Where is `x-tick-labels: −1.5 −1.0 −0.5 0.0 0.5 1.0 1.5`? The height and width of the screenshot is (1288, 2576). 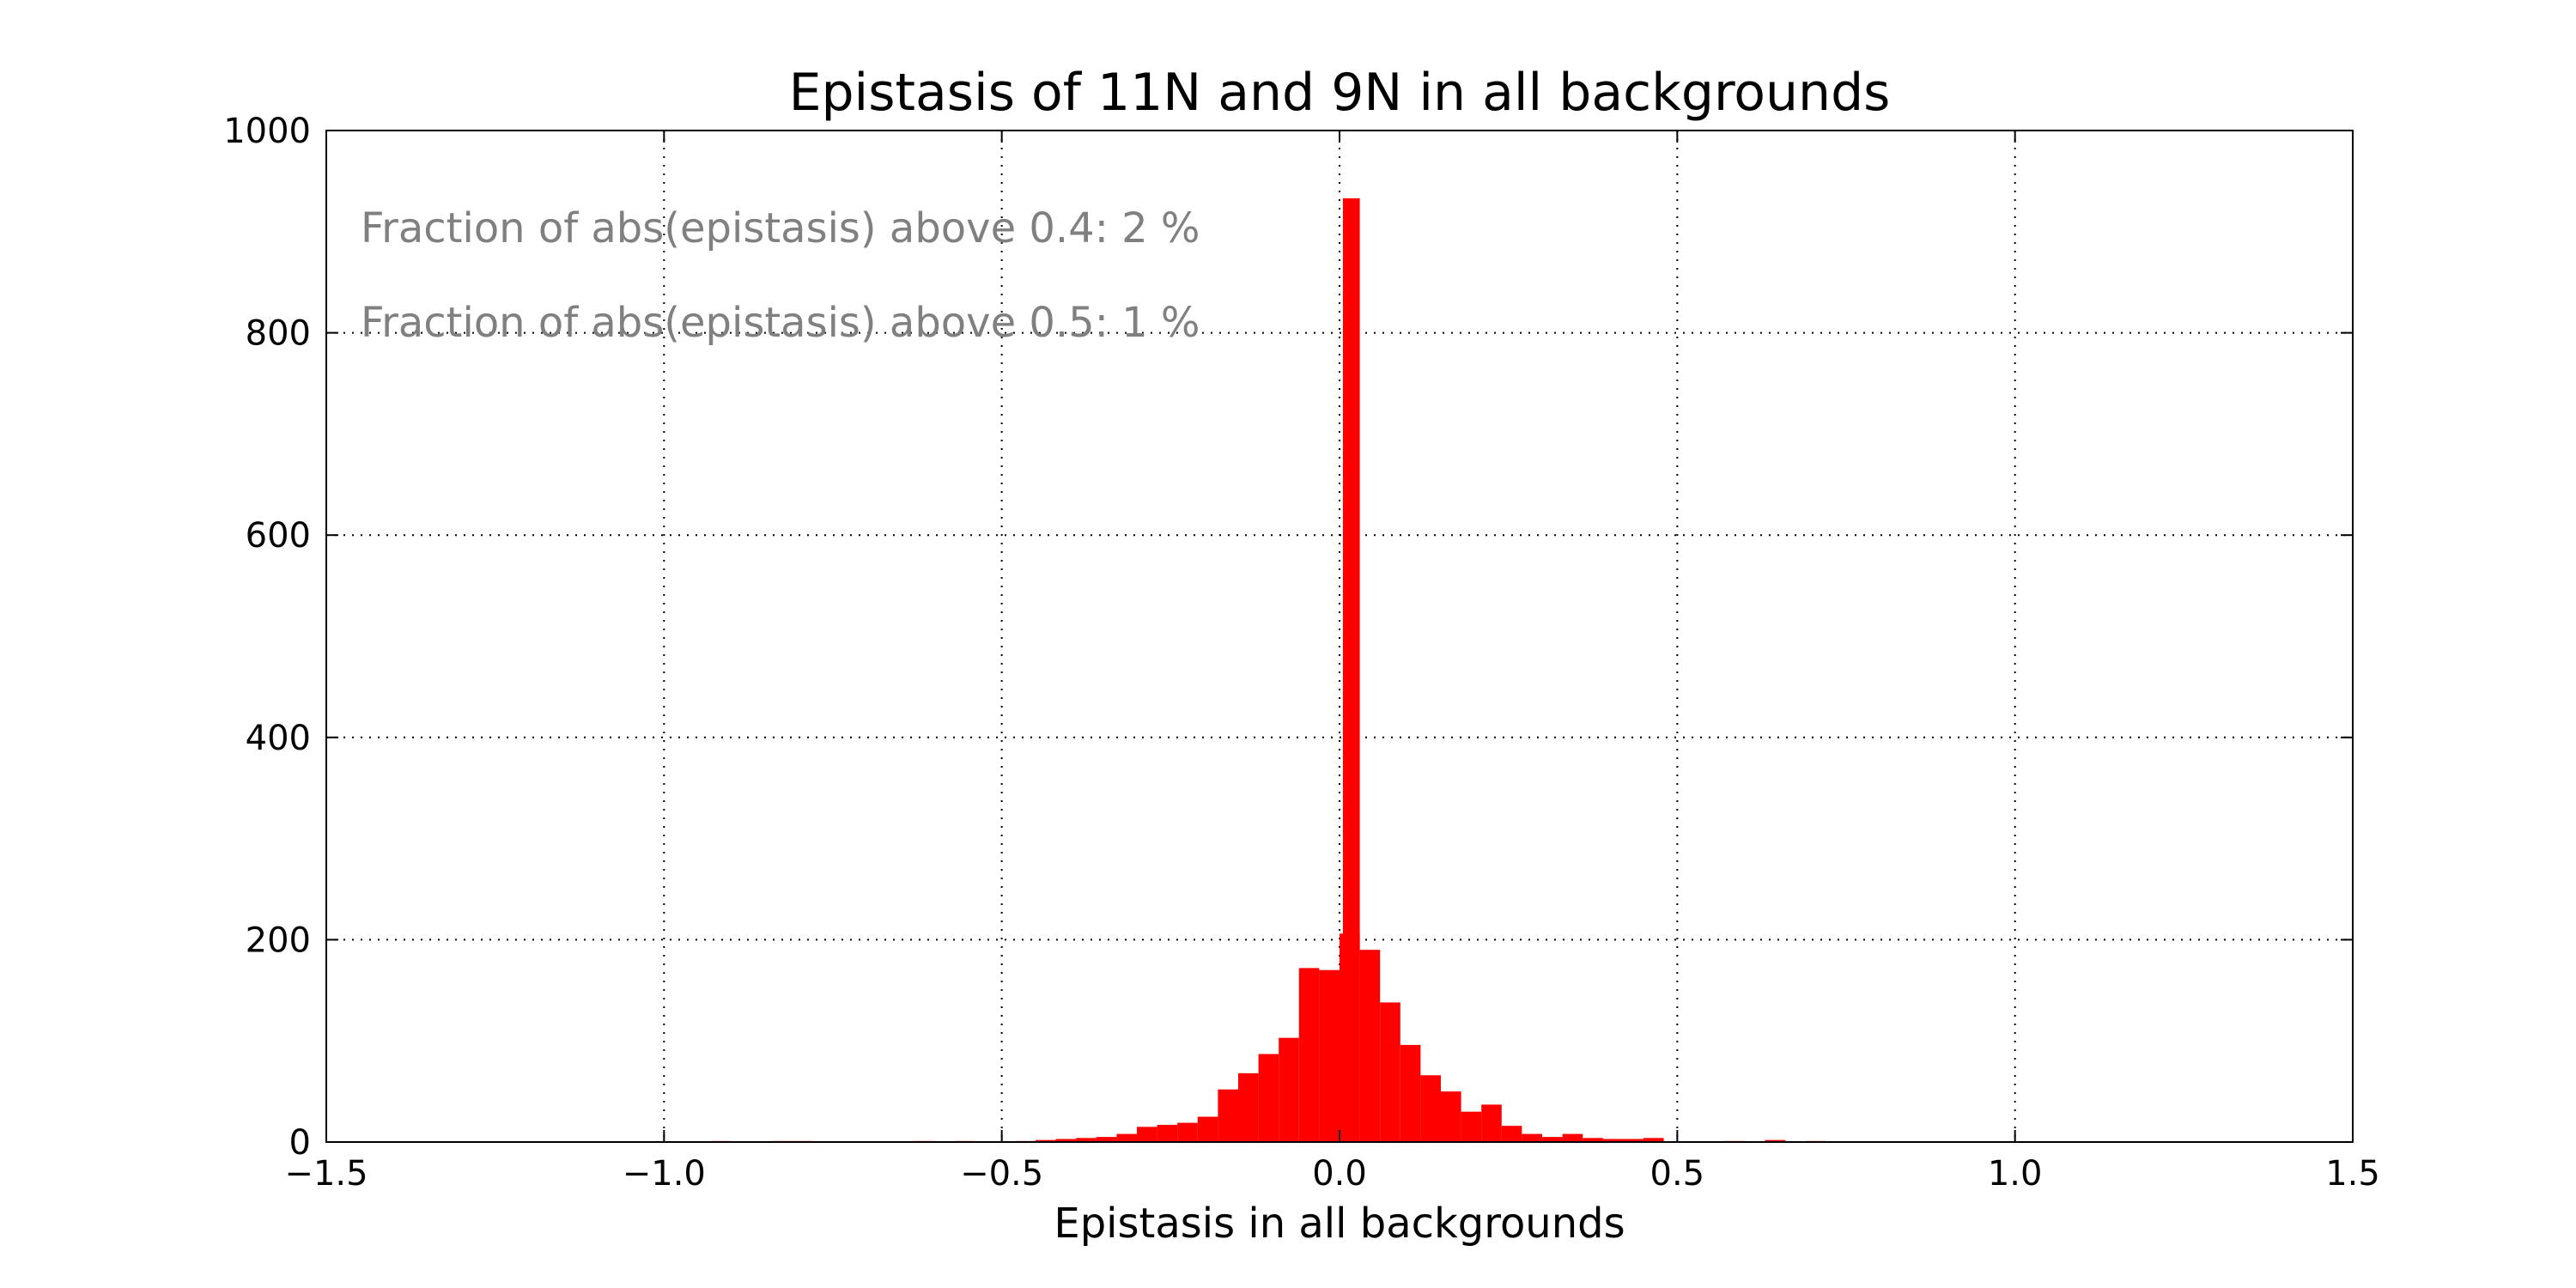
x-tick-labels: −1.5 −1.0 −0.5 0.0 0.5 1.0 1.5 is located at coordinates (1331, 1174).